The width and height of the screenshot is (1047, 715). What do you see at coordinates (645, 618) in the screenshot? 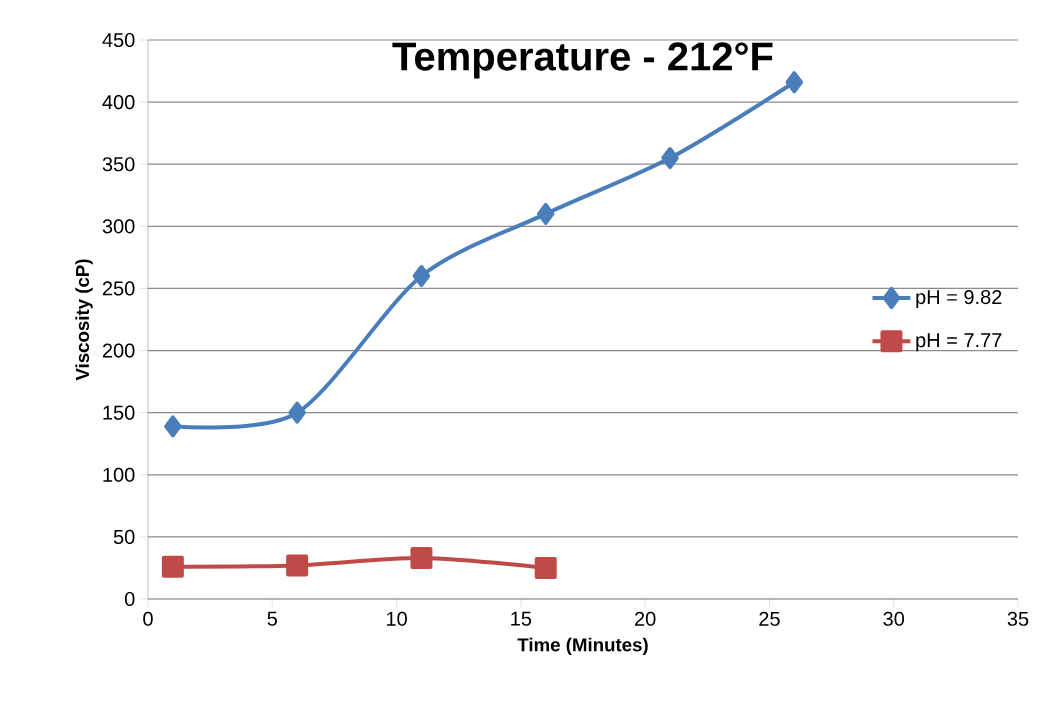
I see `x-tick-label: 20` at bounding box center [645, 618].